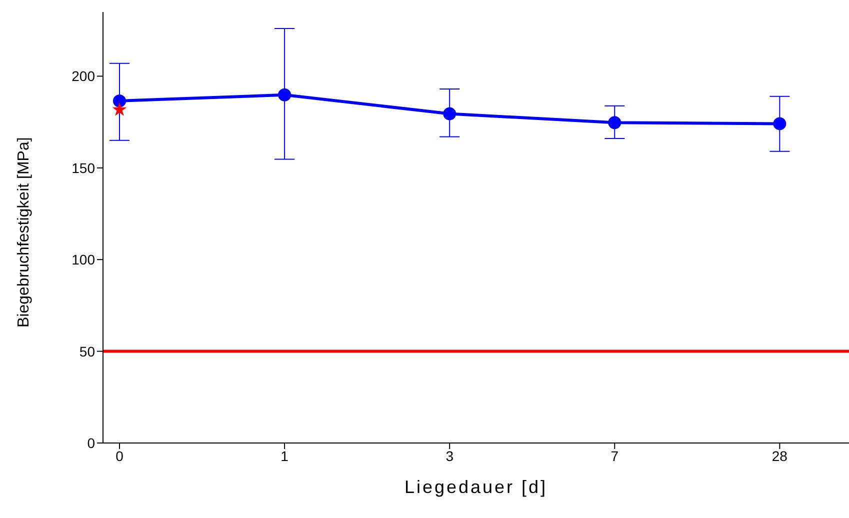  Describe the element at coordinates (614, 456) in the screenshot. I see `x-tick-label: 7` at that location.